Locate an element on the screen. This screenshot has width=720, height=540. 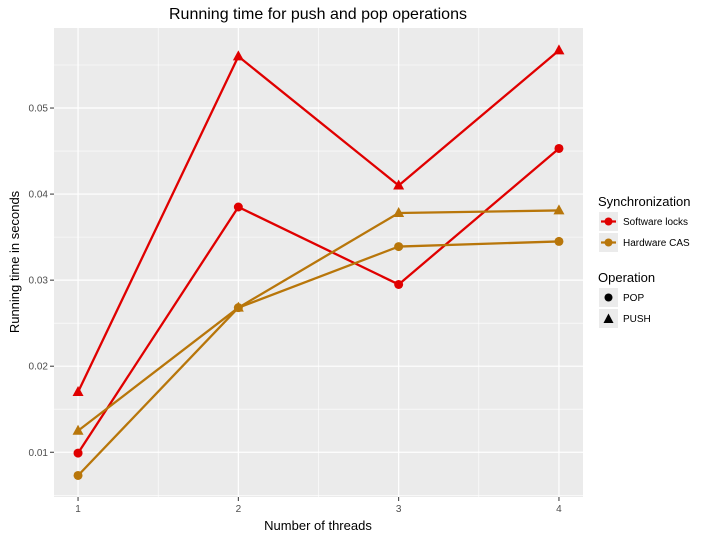
y-tick-label: 0.01 is located at coordinates (39, 453).